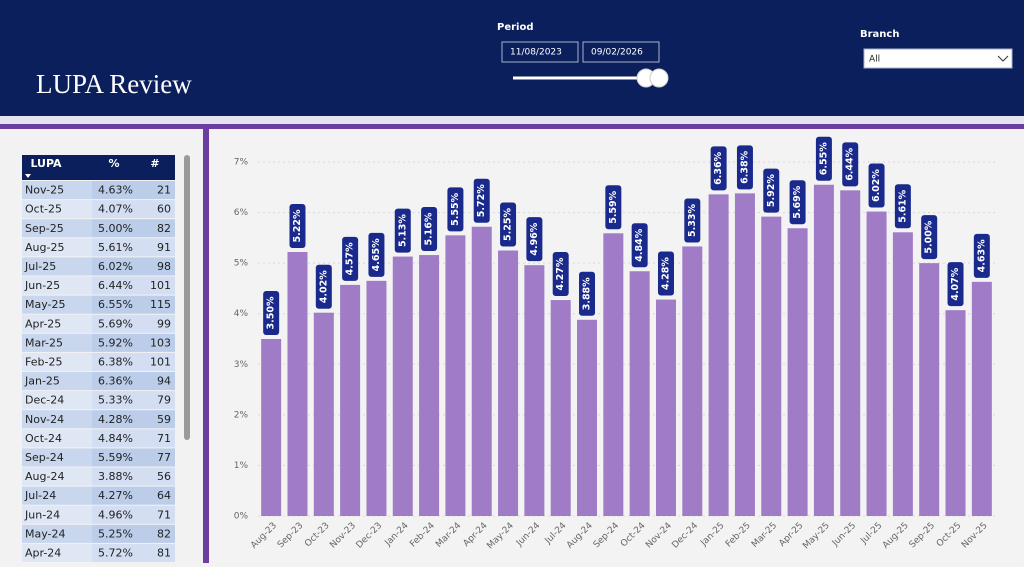 Image resolution: width=1024 pixels, height=567 pixels. Describe the element at coordinates (40, 266) in the screenshot. I see `table-cell-text: Jul-25` at that location.